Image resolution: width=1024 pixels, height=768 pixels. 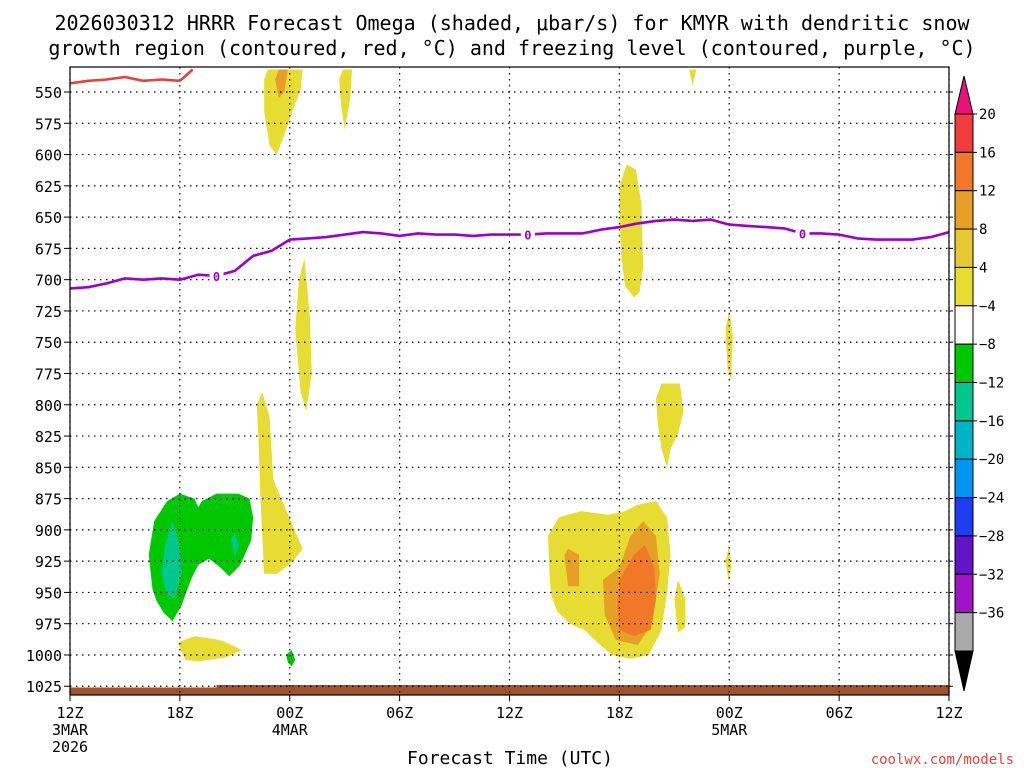 What do you see at coordinates (48, 93) in the screenshot?
I see `y-tick-label: 550` at bounding box center [48, 93].